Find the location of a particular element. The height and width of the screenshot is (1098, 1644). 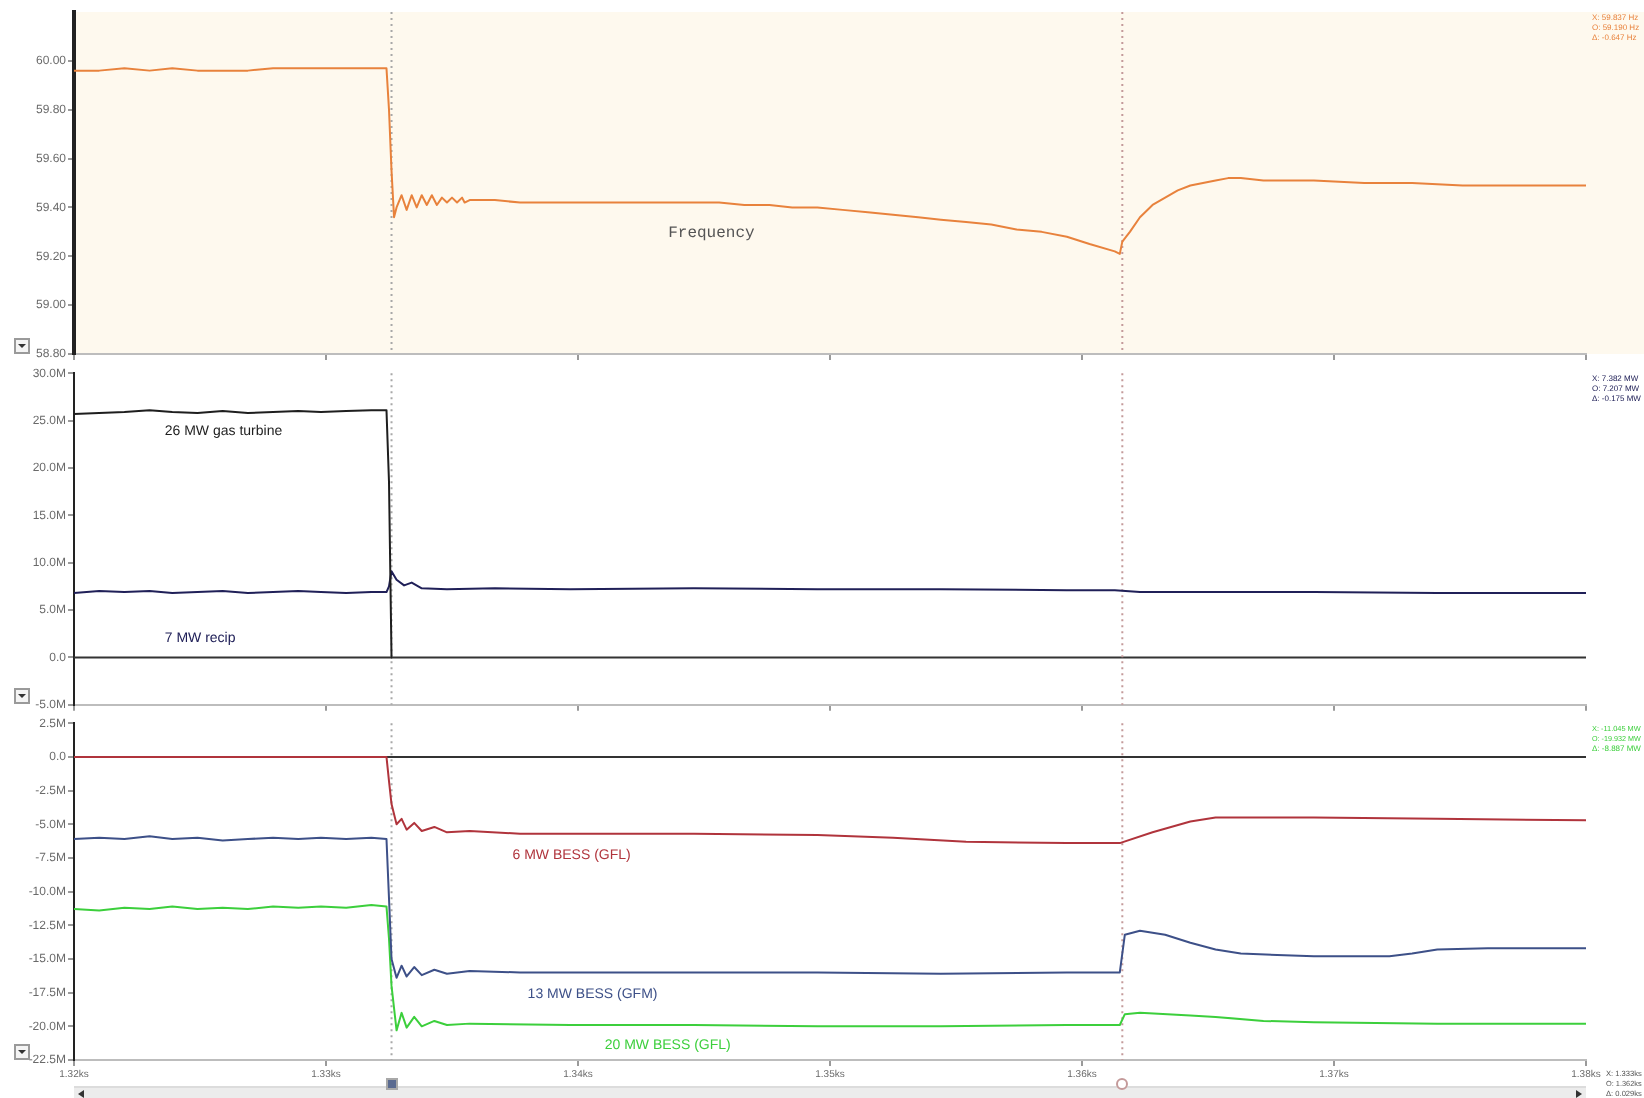

series-label: Frequency is located at coordinates (712, 233).